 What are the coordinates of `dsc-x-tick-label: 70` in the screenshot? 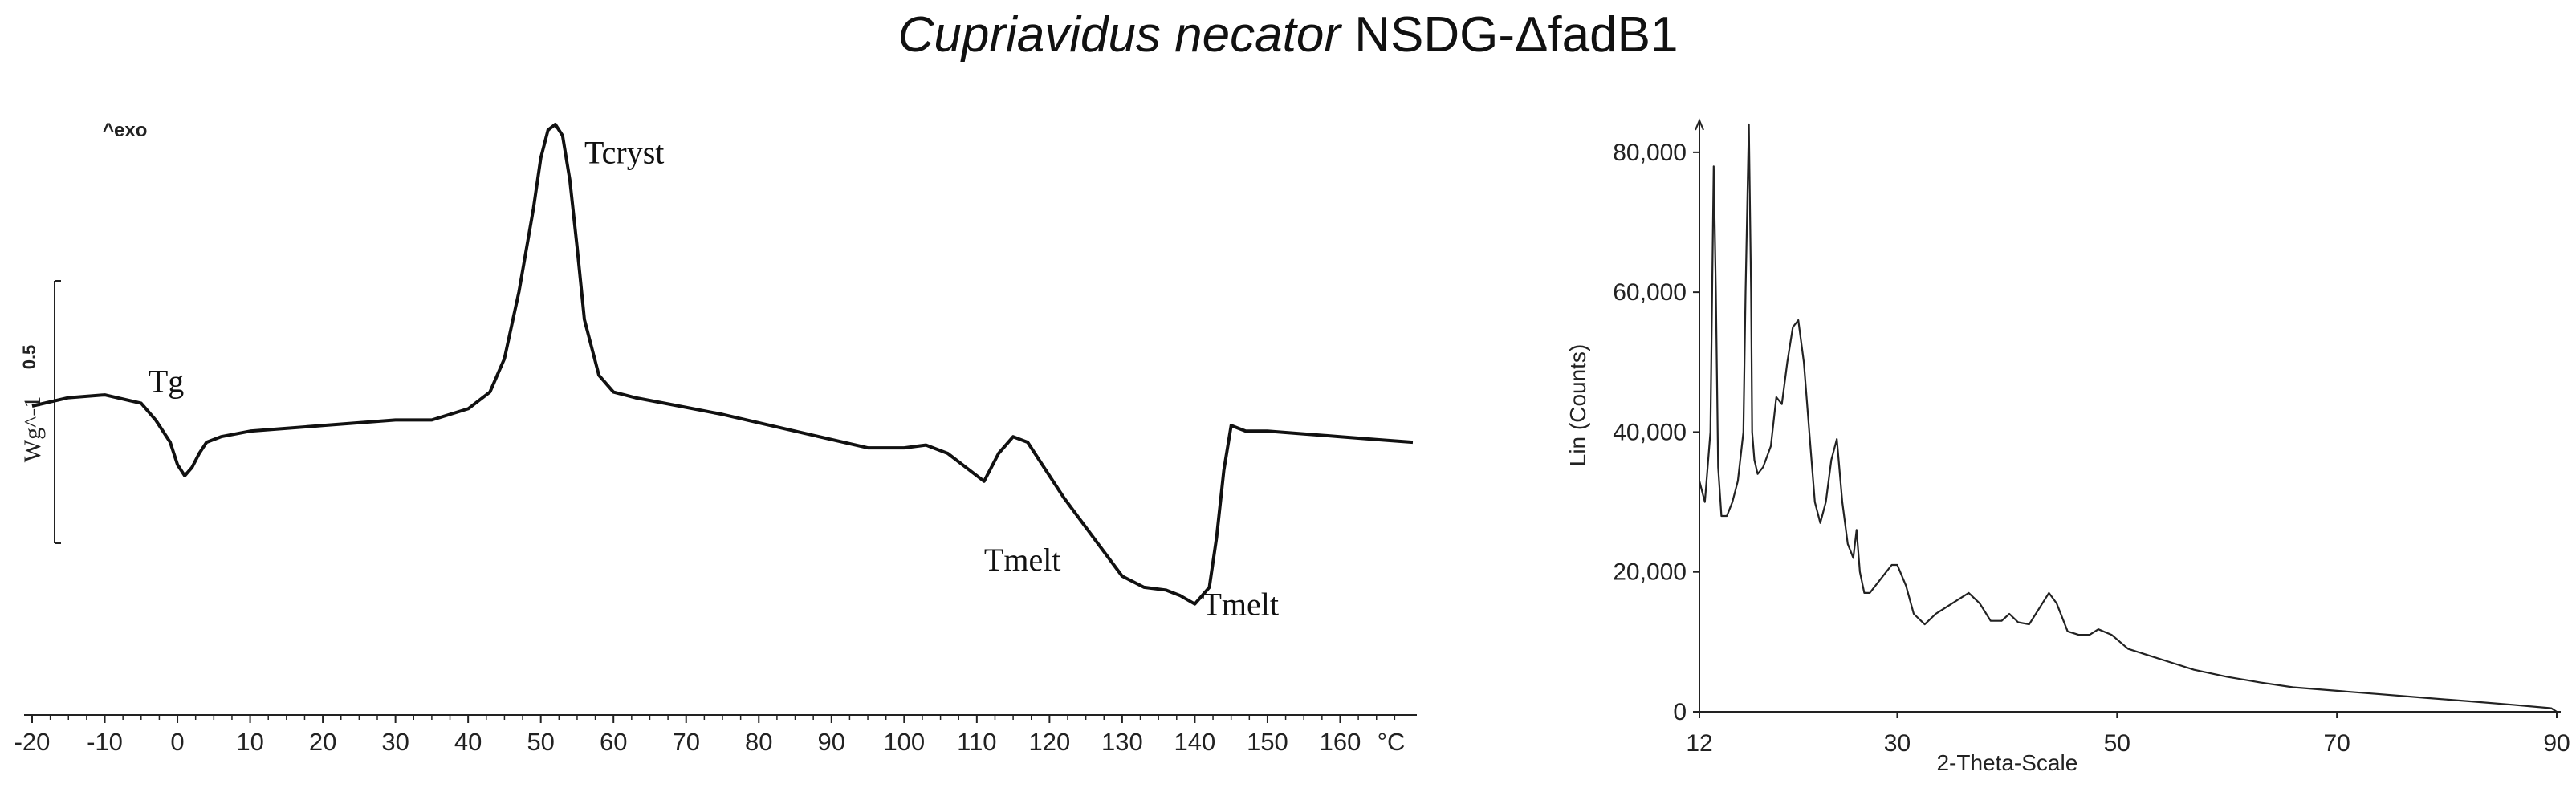 It's located at (685, 742).